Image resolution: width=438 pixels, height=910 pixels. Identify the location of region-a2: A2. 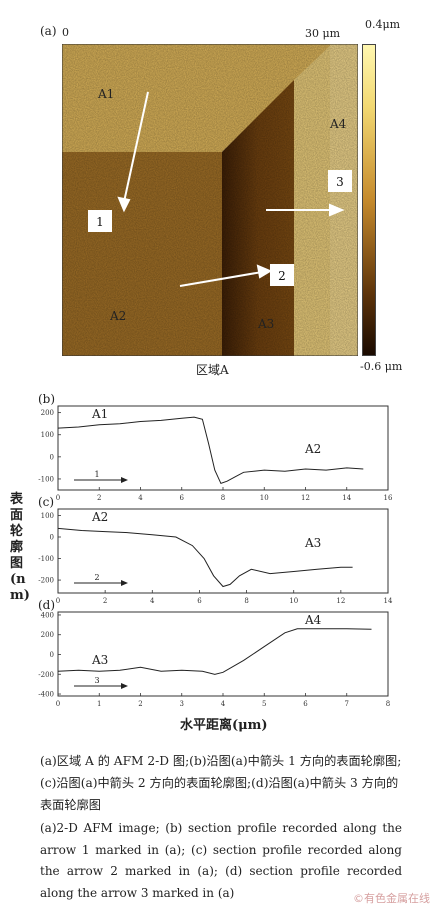
(117, 316).